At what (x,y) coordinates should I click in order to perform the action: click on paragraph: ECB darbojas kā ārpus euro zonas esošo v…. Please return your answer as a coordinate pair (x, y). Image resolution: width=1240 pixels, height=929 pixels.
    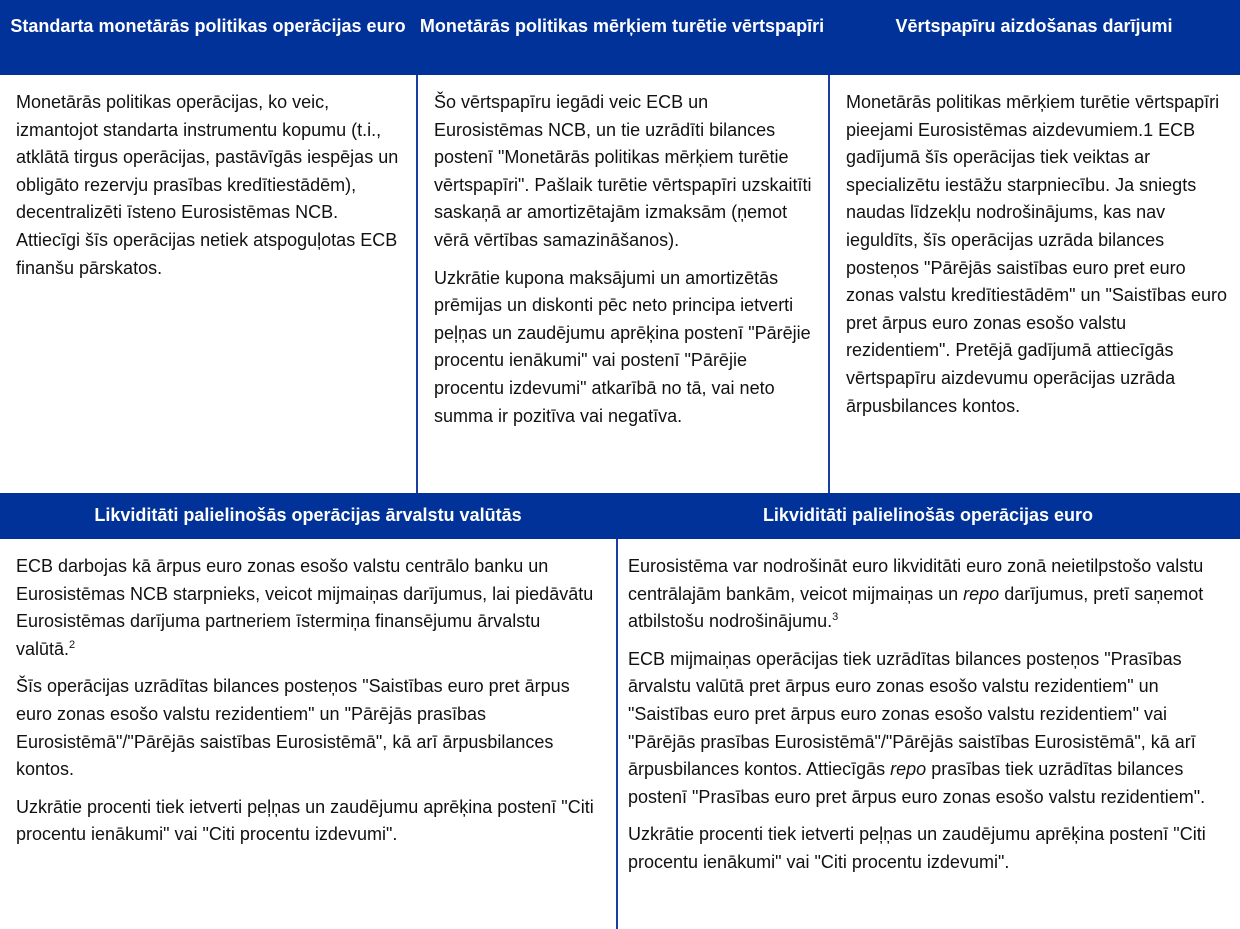
    Looking at the image, I should click on (310, 608).